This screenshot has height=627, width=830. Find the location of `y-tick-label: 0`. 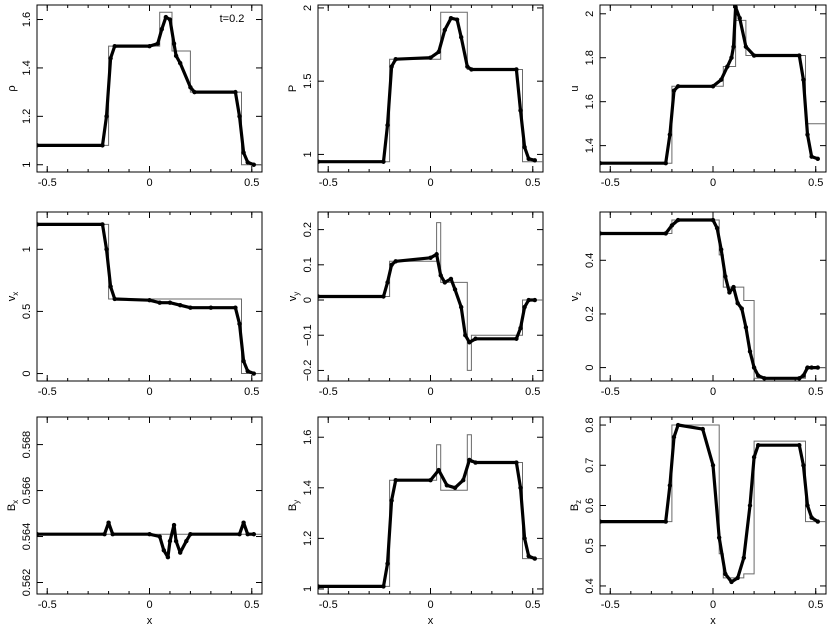

y-tick-label: 0 is located at coordinates (590, 368).